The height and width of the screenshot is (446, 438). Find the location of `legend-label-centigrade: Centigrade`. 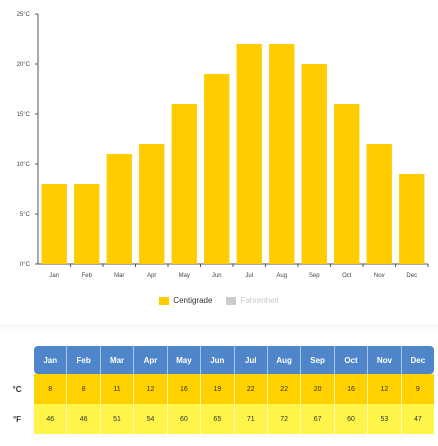

legend-label-centigrade: Centigrade is located at coordinates (193, 300).